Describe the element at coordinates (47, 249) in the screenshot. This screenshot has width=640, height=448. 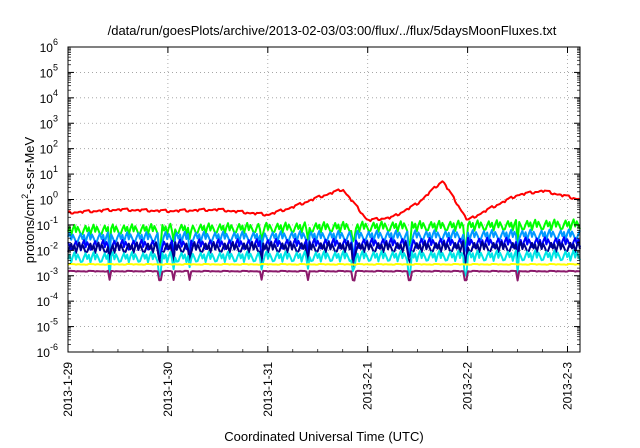
I see `y-tick-label: 10⁻²` at that location.